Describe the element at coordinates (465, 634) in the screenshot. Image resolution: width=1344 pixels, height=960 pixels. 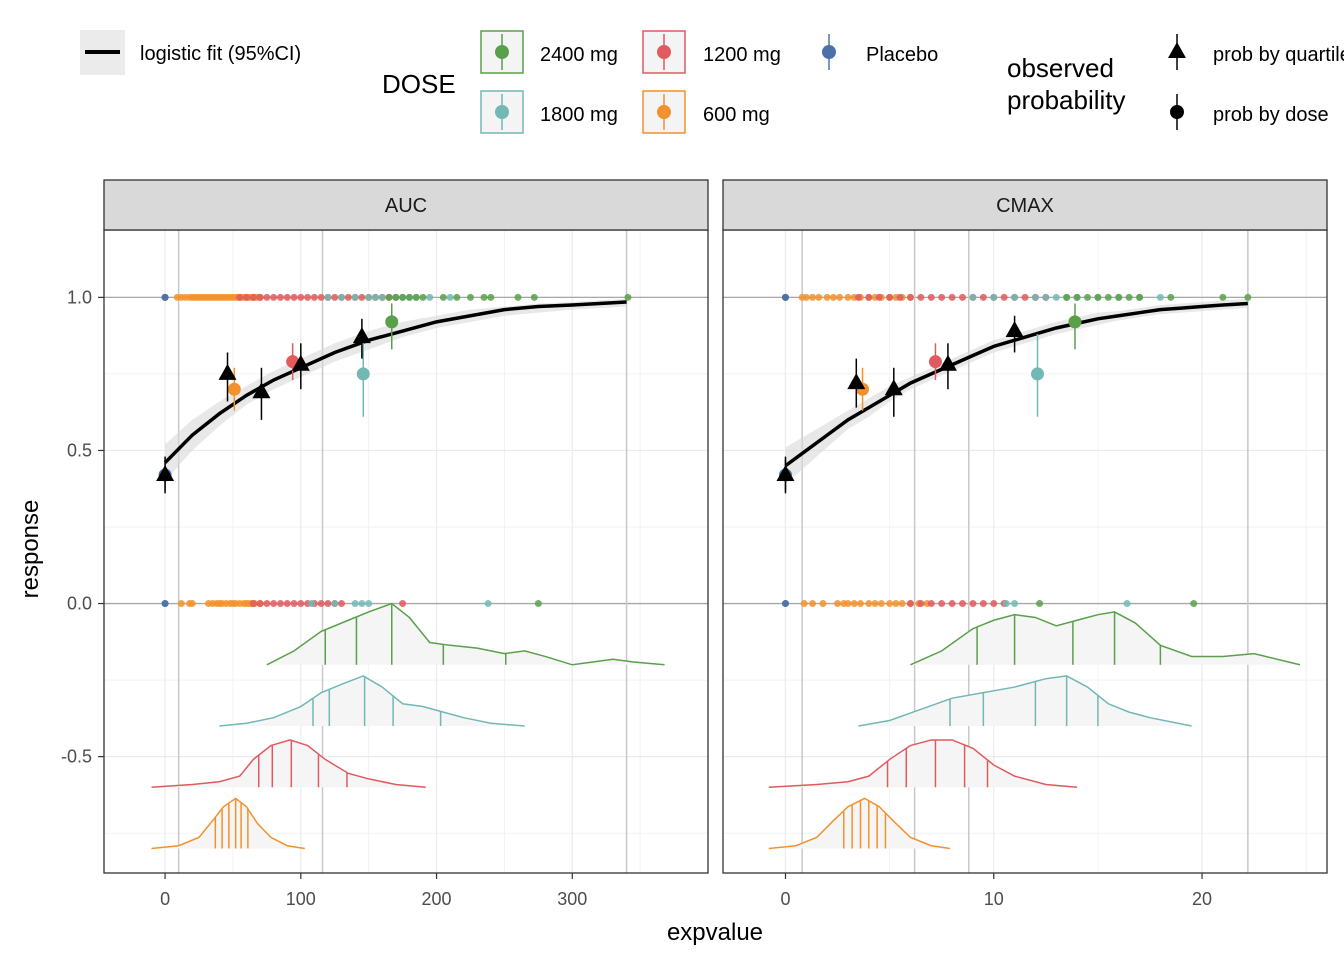
I see `density-curve-2400mg` at that location.